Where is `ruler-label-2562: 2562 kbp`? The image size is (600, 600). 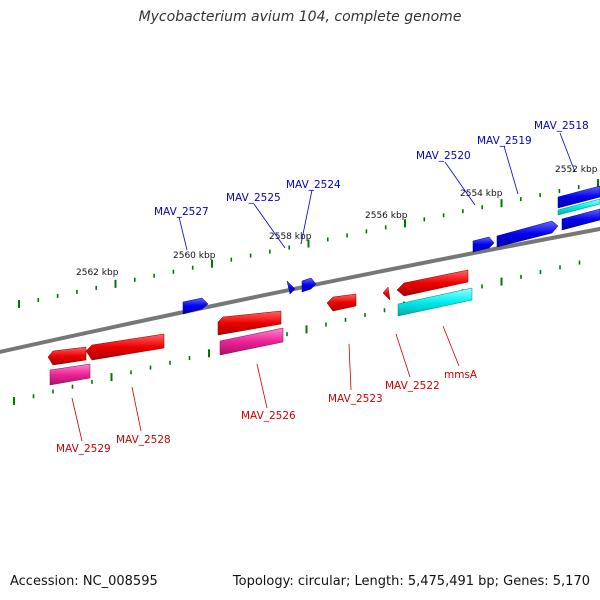 ruler-label-2562: 2562 kbp is located at coordinates (97, 273).